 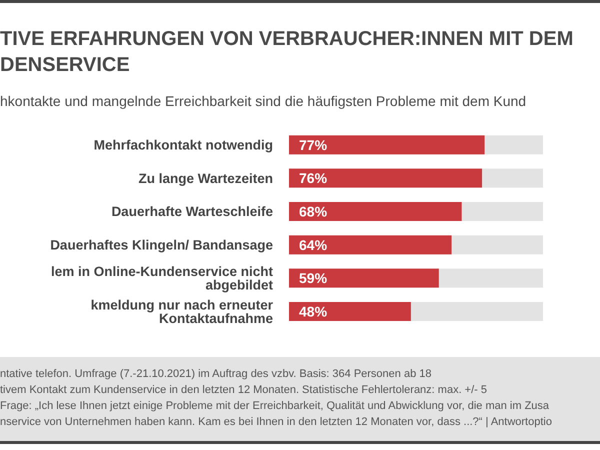 What do you see at coordinates (205, 178) in the screenshot?
I see `y-tick-label: Zu lange Wartezeiten` at bounding box center [205, 178].